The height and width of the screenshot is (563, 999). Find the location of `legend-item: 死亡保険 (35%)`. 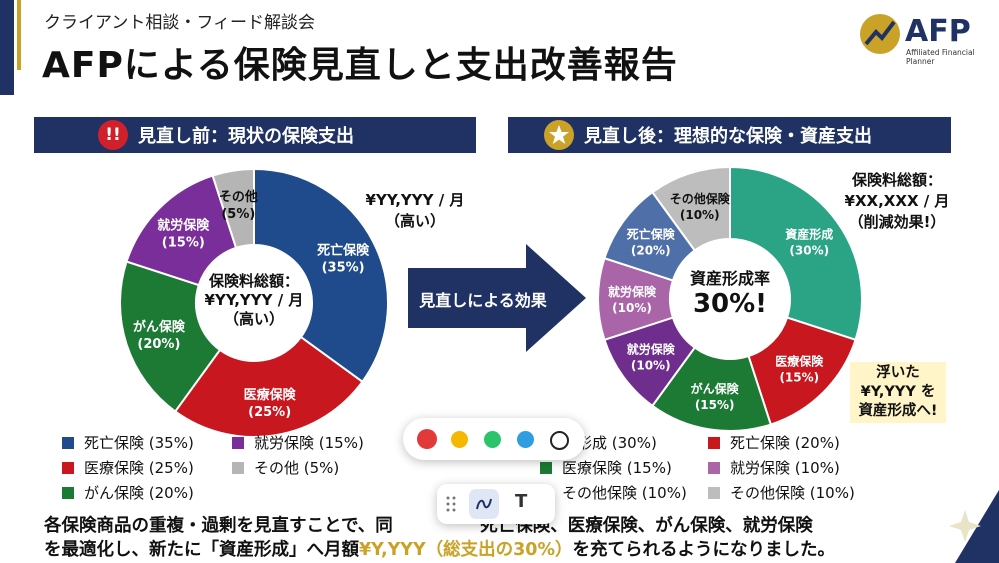

legend-item: 死亡保険 (35%) is located at coordinates (147, 442).